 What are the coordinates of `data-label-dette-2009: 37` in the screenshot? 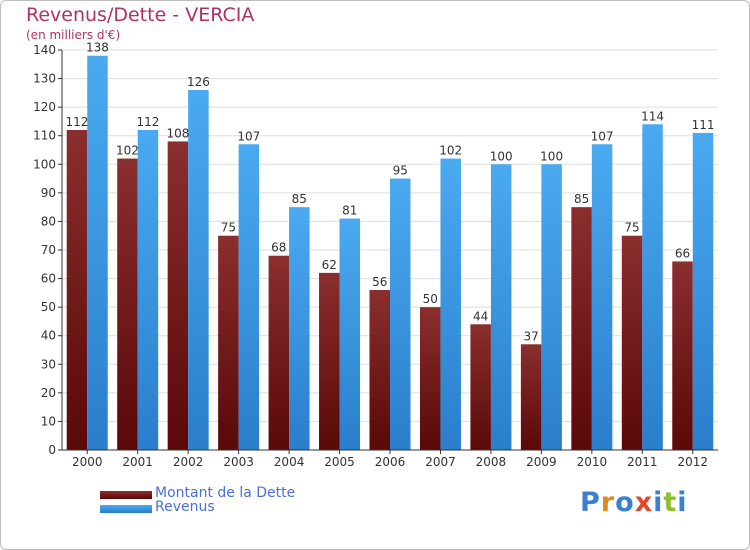 It's located at (530, 336).